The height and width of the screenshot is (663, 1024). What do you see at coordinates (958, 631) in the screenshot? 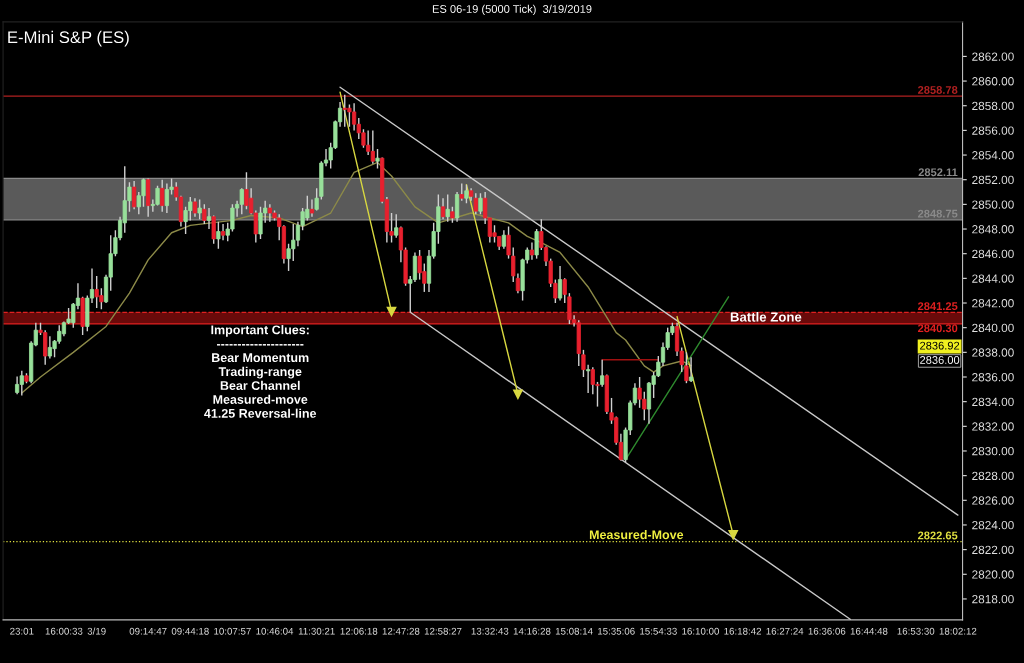
I see `x-tick-label: 18:02:12` at bounding box center [958, 631].